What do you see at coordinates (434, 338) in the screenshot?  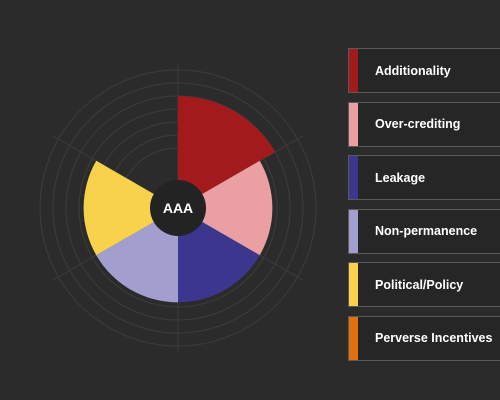 I see `legend-label: Perverse Incentives` at bounding box center [434, 338].